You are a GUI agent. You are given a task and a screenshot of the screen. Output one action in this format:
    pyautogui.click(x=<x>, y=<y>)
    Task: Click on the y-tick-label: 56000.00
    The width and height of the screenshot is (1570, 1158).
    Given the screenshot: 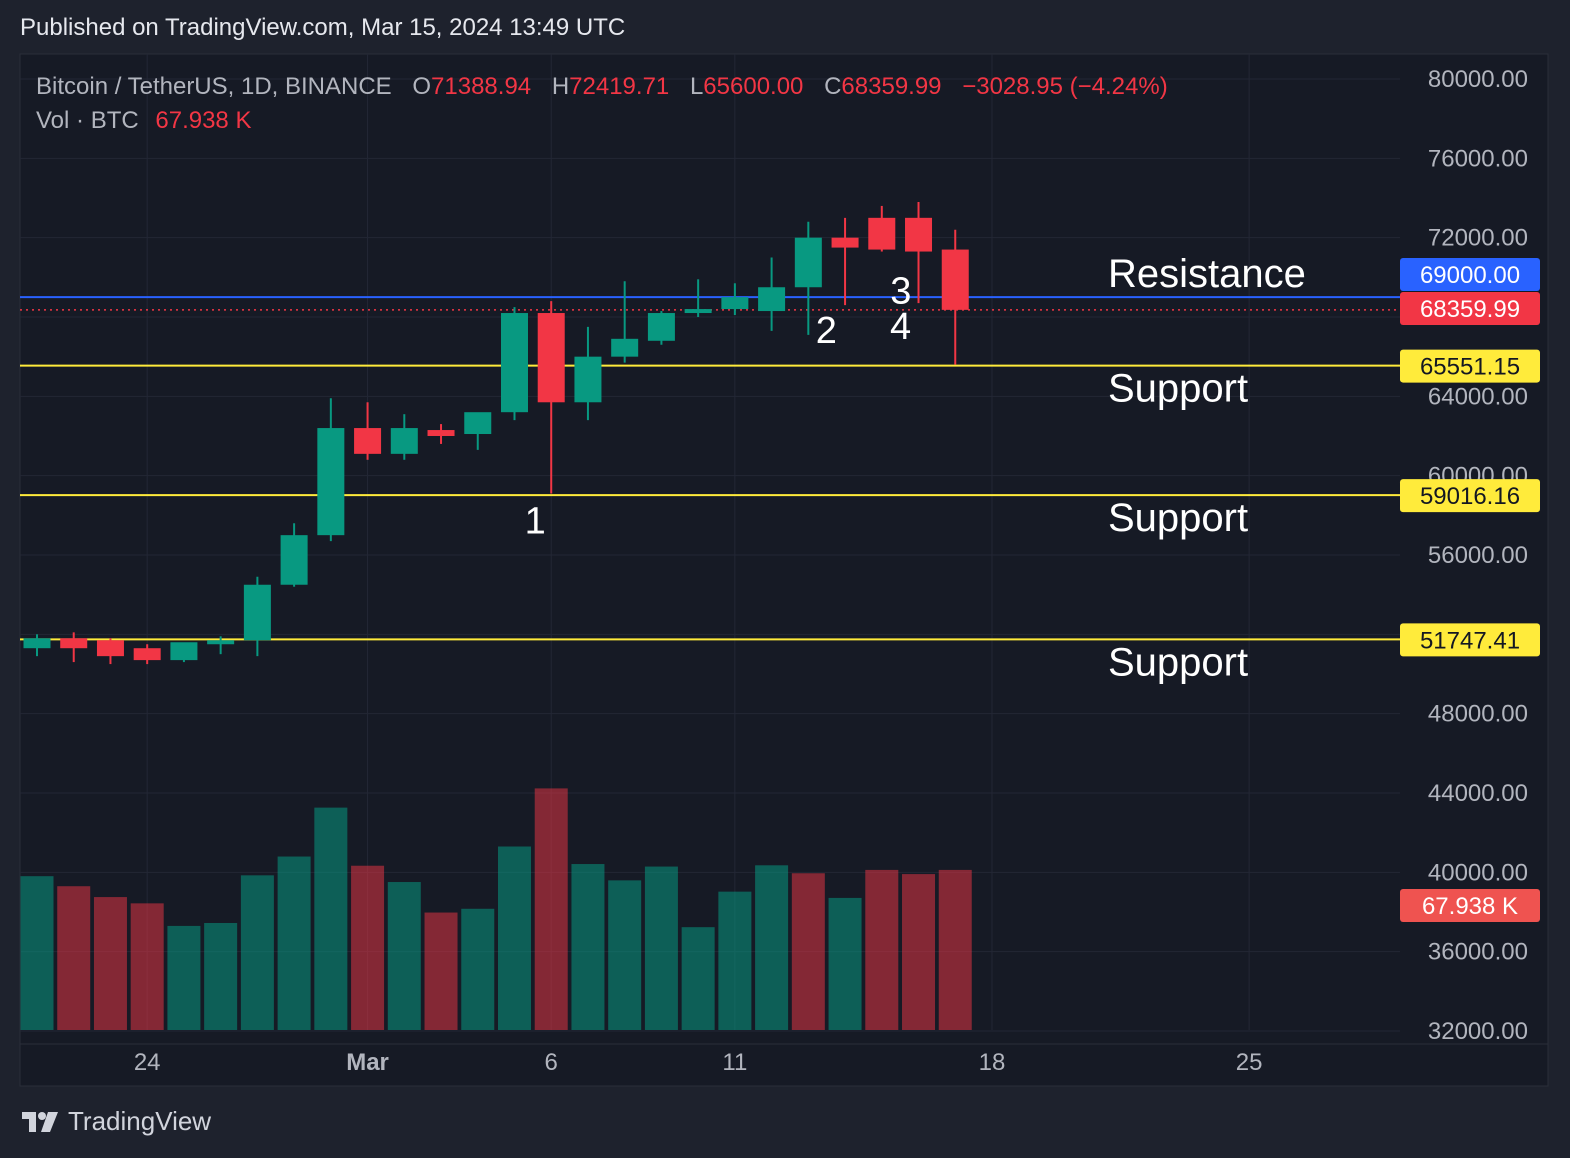 What is the action you would take?
    pyautogui.click(x=1478, y=555)
    